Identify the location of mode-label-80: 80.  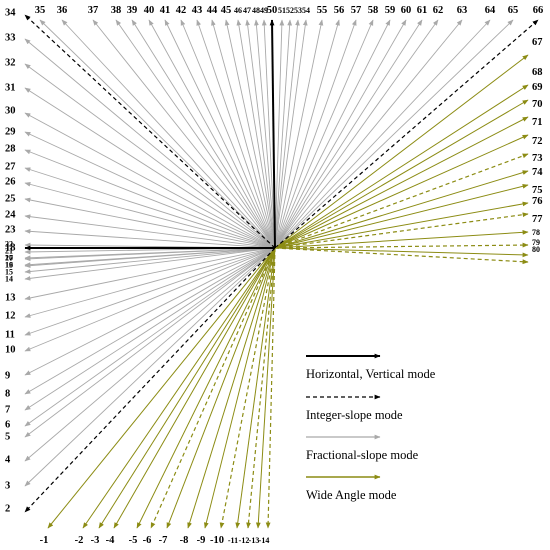
(536, 249).